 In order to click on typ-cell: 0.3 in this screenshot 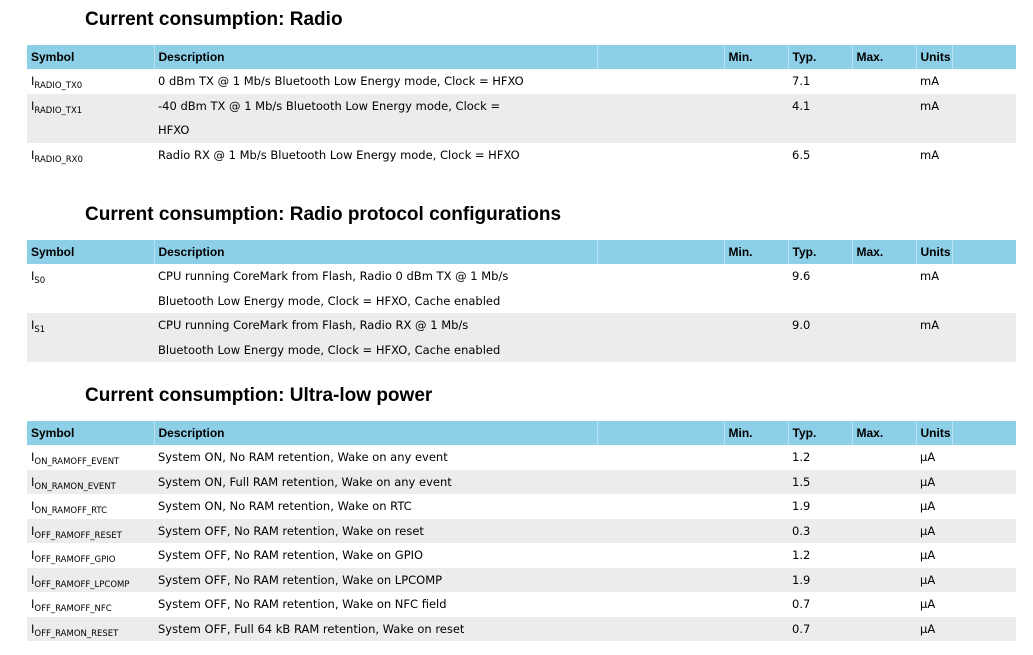, I will do `click(820, 530)`.